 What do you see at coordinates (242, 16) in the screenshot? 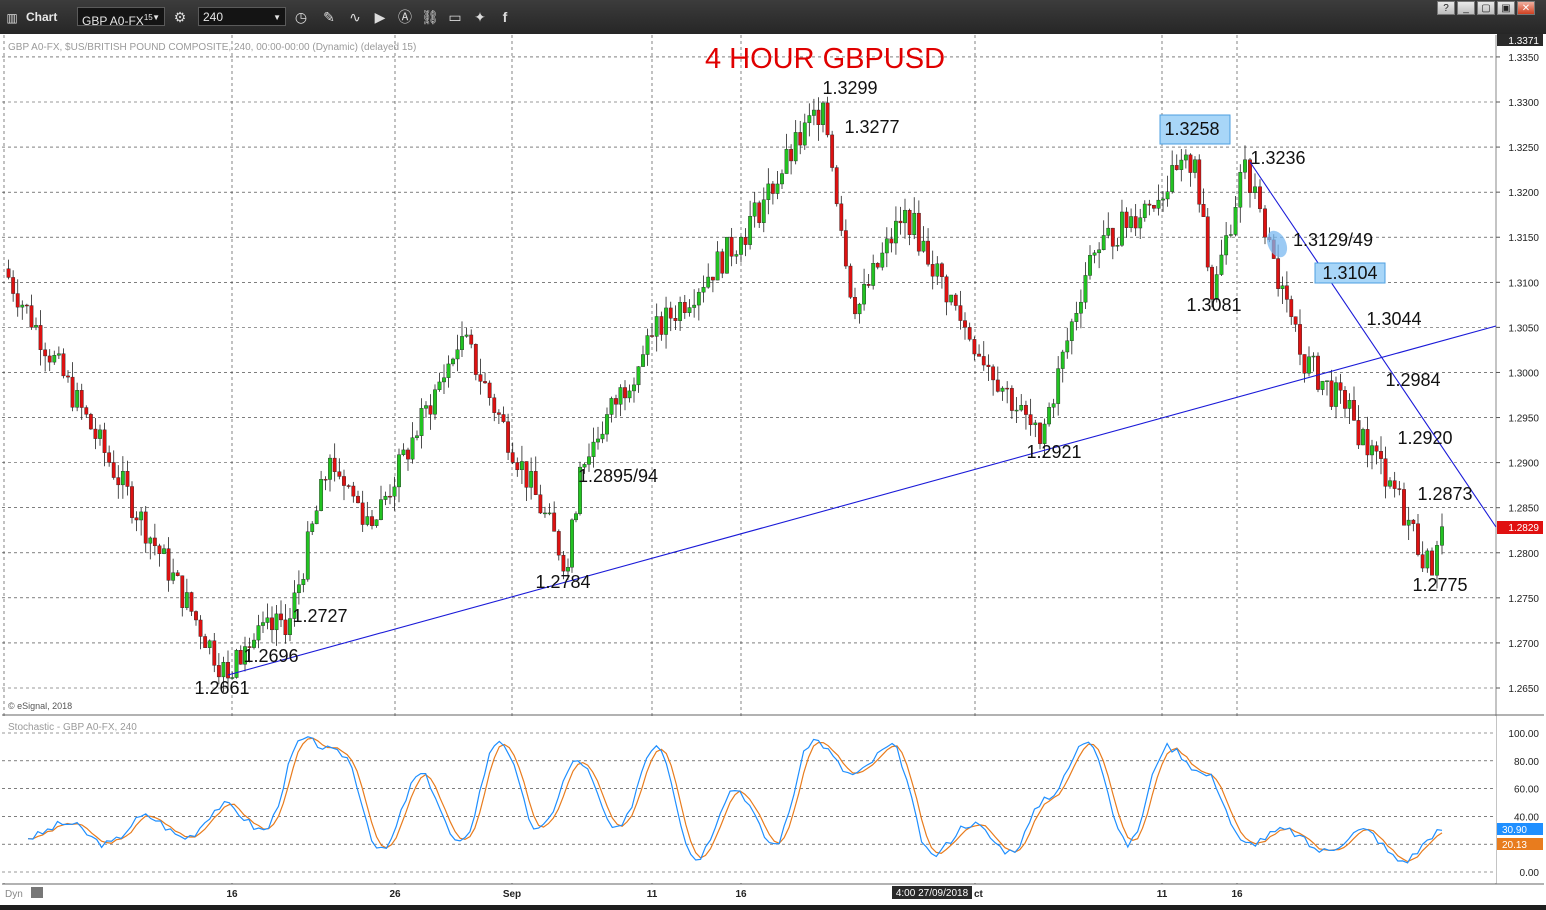
I see `interval-input: 240 ▼` at bounding box center [242, 16].